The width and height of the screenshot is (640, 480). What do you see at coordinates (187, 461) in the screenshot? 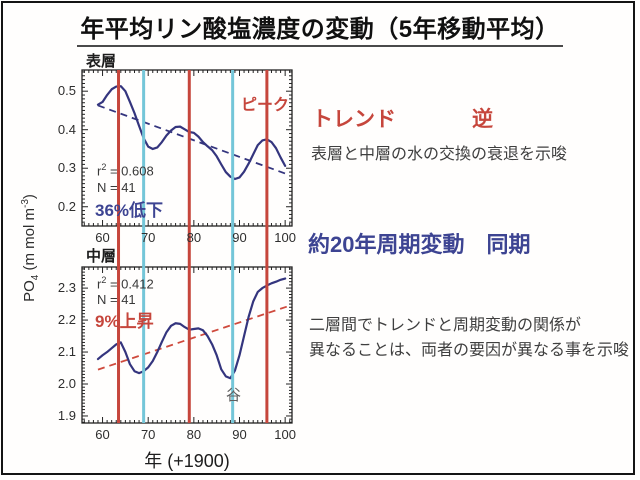
I see `x-axis-label: 年 (+1900)` at bounding box center [187, 461].